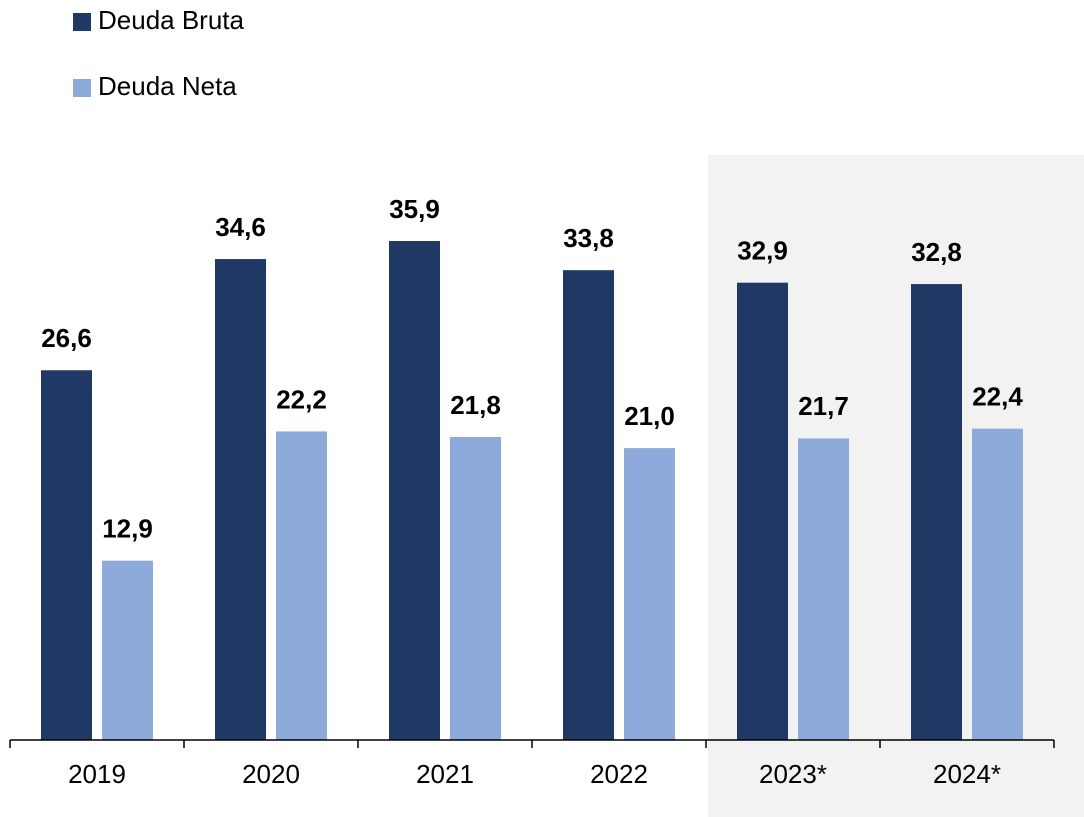 The width and height of the screenshot is (1084, 817). What do you see at coordinates (271, 774) in the screenshot?
I see `x-tick-label: 2020` at bounding box center [271, 774].